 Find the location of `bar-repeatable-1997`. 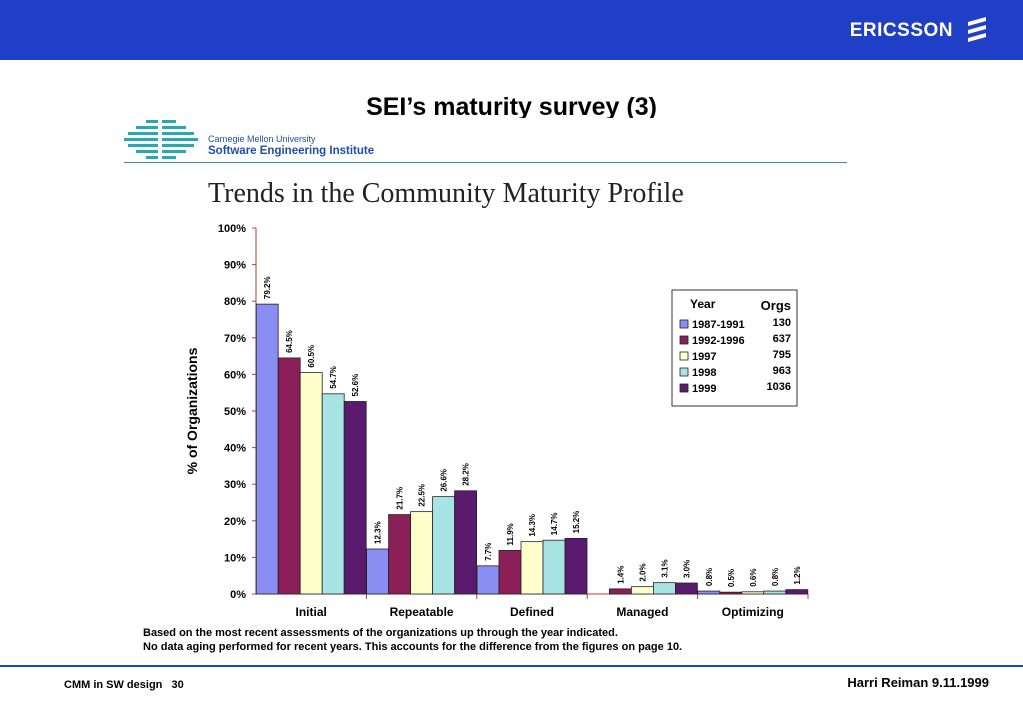

bar-repeatable-1997 is located at coordinates (422, 553).